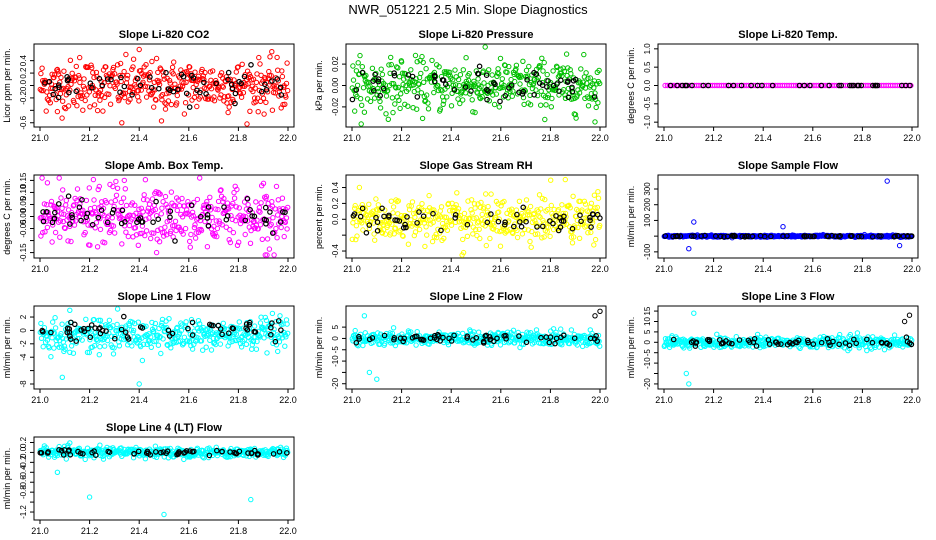 Image resolution: width=936 pixels, height=540 pixels. What do you see at coordinates (335, 85) in the screenshot?
I see `y-tick-label: 0.00` at bounding box center [335, 85].